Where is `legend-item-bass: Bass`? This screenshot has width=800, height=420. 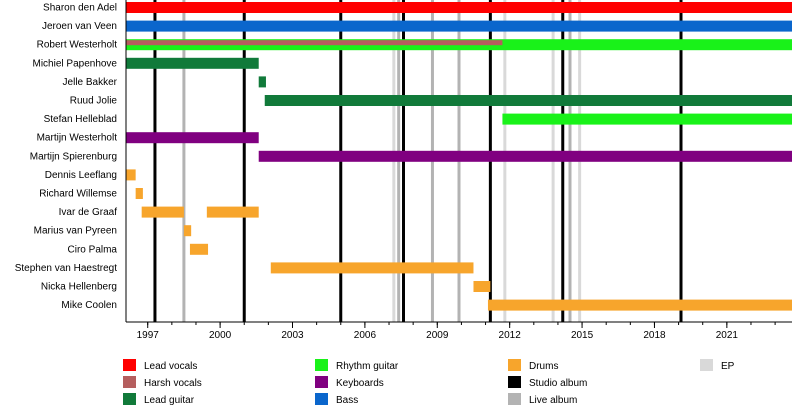
legend-item-bass: Bass is located at coordinates (336, 399).